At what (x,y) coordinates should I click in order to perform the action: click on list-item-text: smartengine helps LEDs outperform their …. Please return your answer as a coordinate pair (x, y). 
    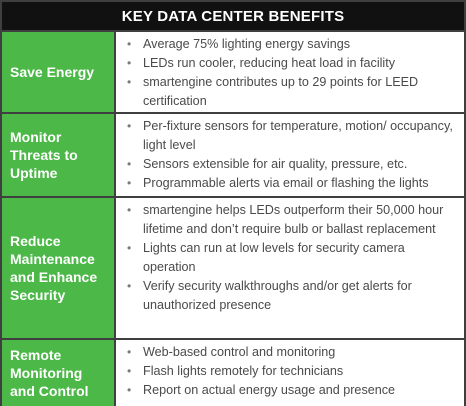
    Looking at the image, I should click on (293, 219).